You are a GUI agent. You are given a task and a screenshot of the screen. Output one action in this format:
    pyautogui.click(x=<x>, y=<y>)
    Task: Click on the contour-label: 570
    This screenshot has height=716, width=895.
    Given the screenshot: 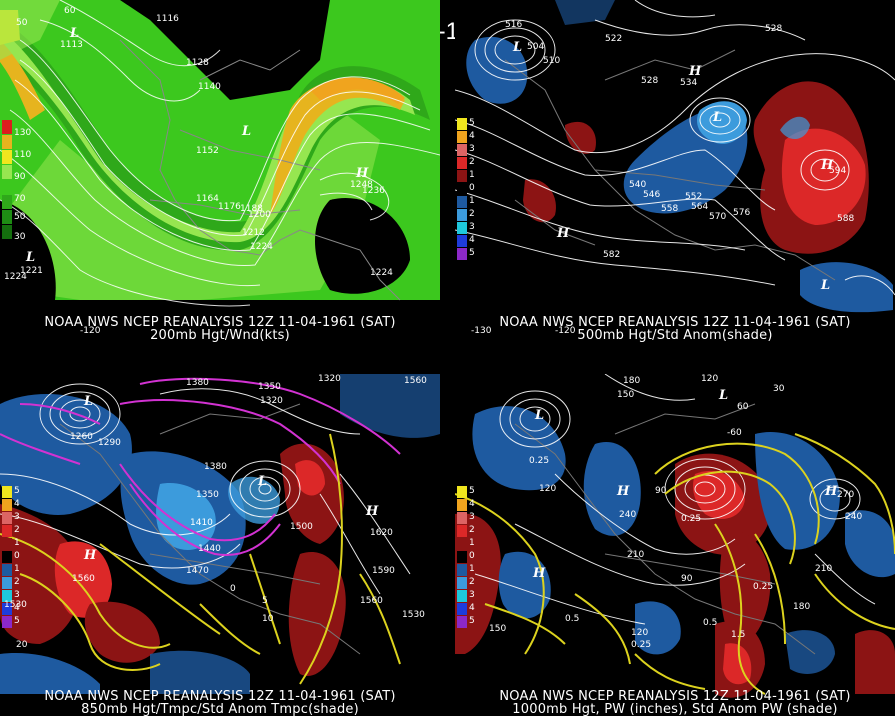 What is the action you would take?
    pyautogui.click(x=718, y=217)
    